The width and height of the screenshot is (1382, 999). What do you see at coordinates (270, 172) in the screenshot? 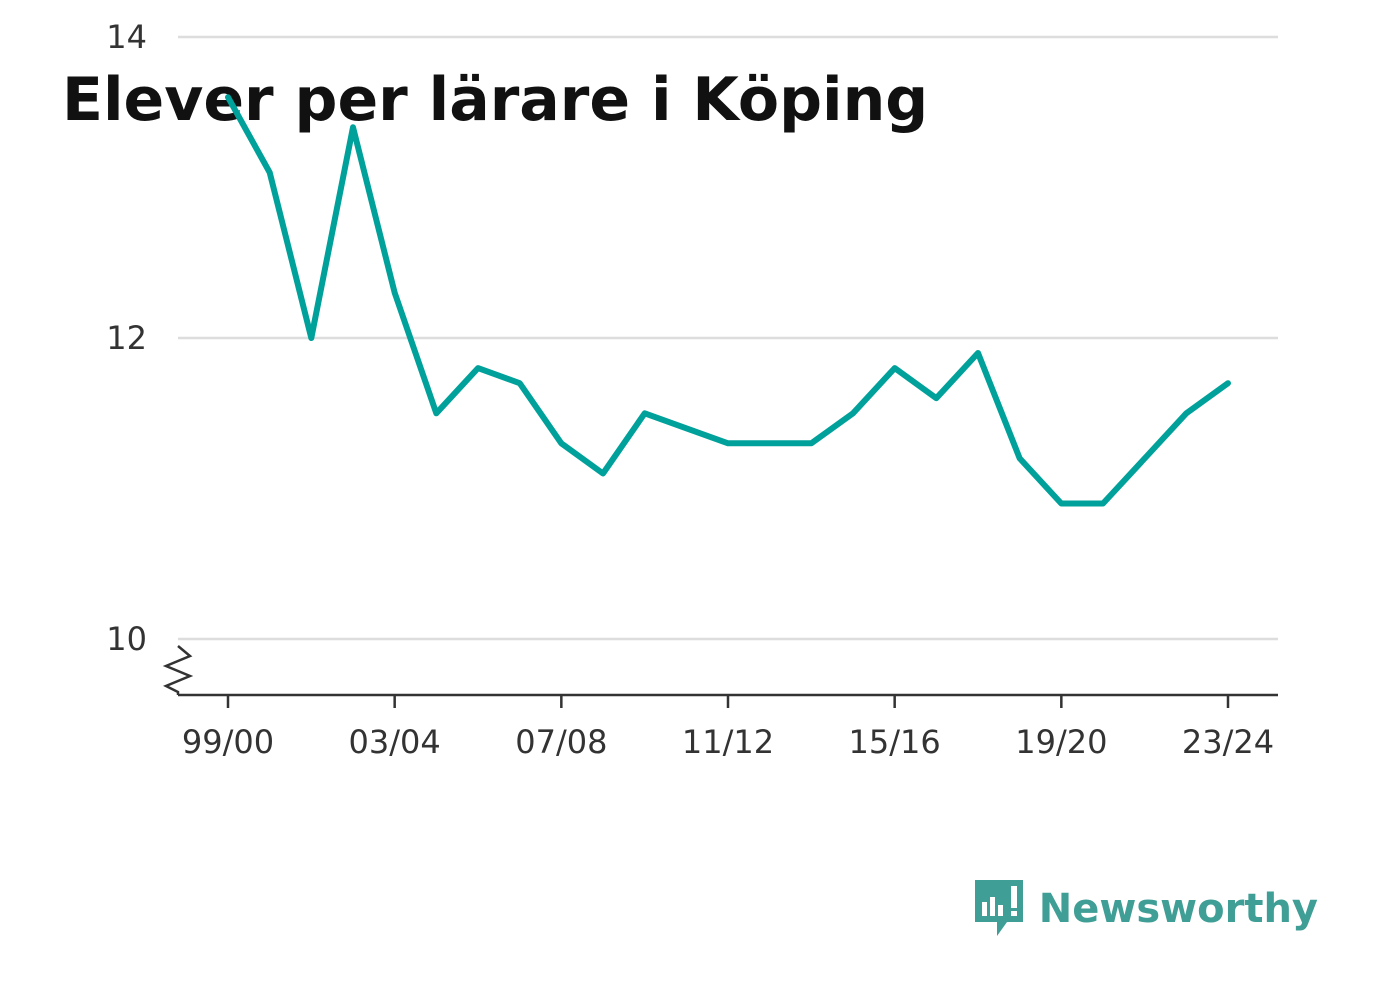
I see `data-point-00/01` at bounding box center [270, 172].